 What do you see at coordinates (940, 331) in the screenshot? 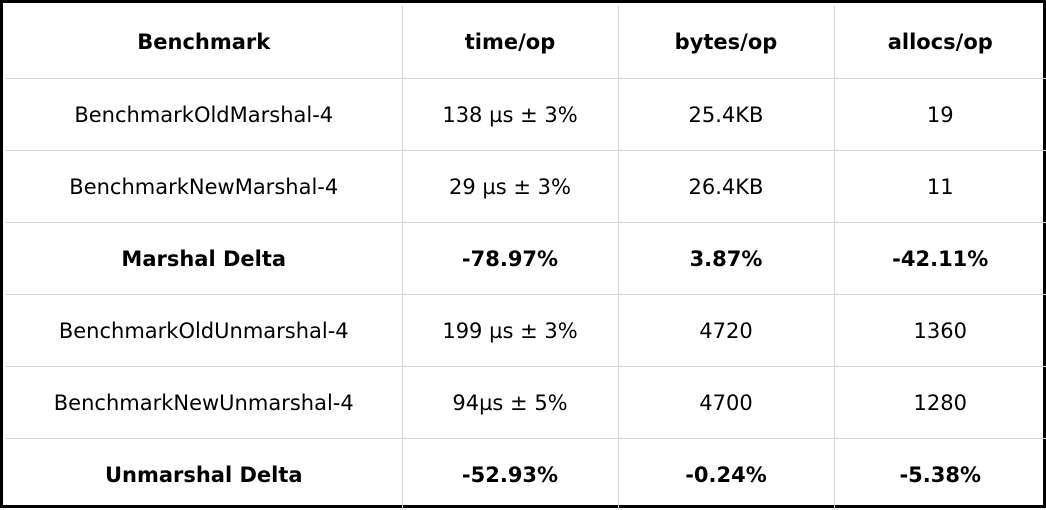
I see `allocs-per-op-cell: 1360` at bounding box center [940, 331].